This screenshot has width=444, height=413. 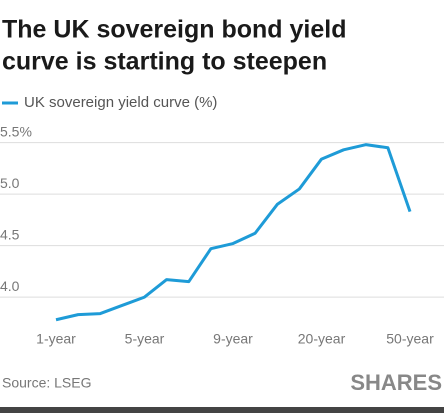 I want to click on bottom-border, so click(x=222, y=410).